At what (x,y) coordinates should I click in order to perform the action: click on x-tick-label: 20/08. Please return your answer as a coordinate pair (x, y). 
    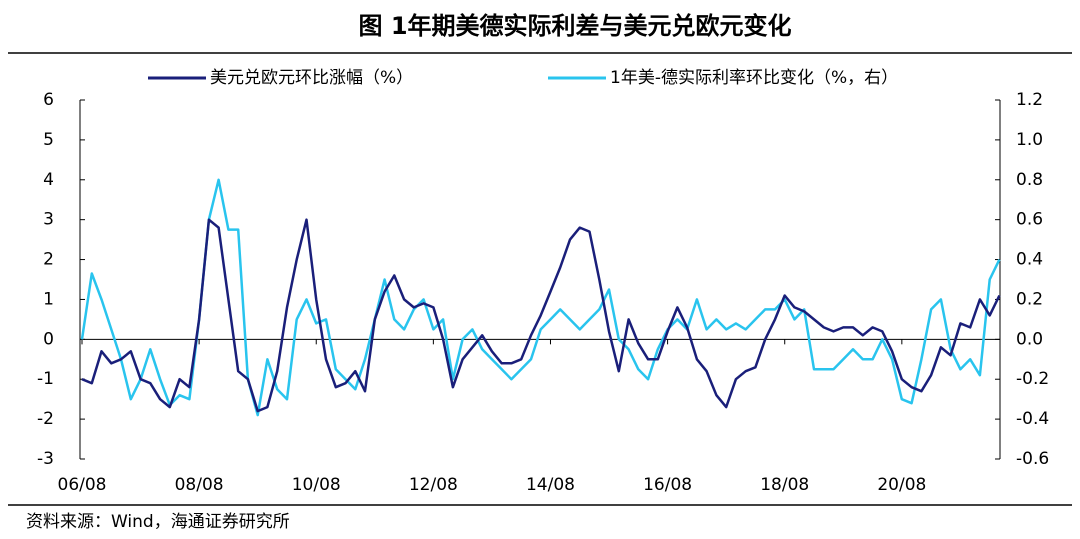
    Looking at the image, I should click on (901, 485).